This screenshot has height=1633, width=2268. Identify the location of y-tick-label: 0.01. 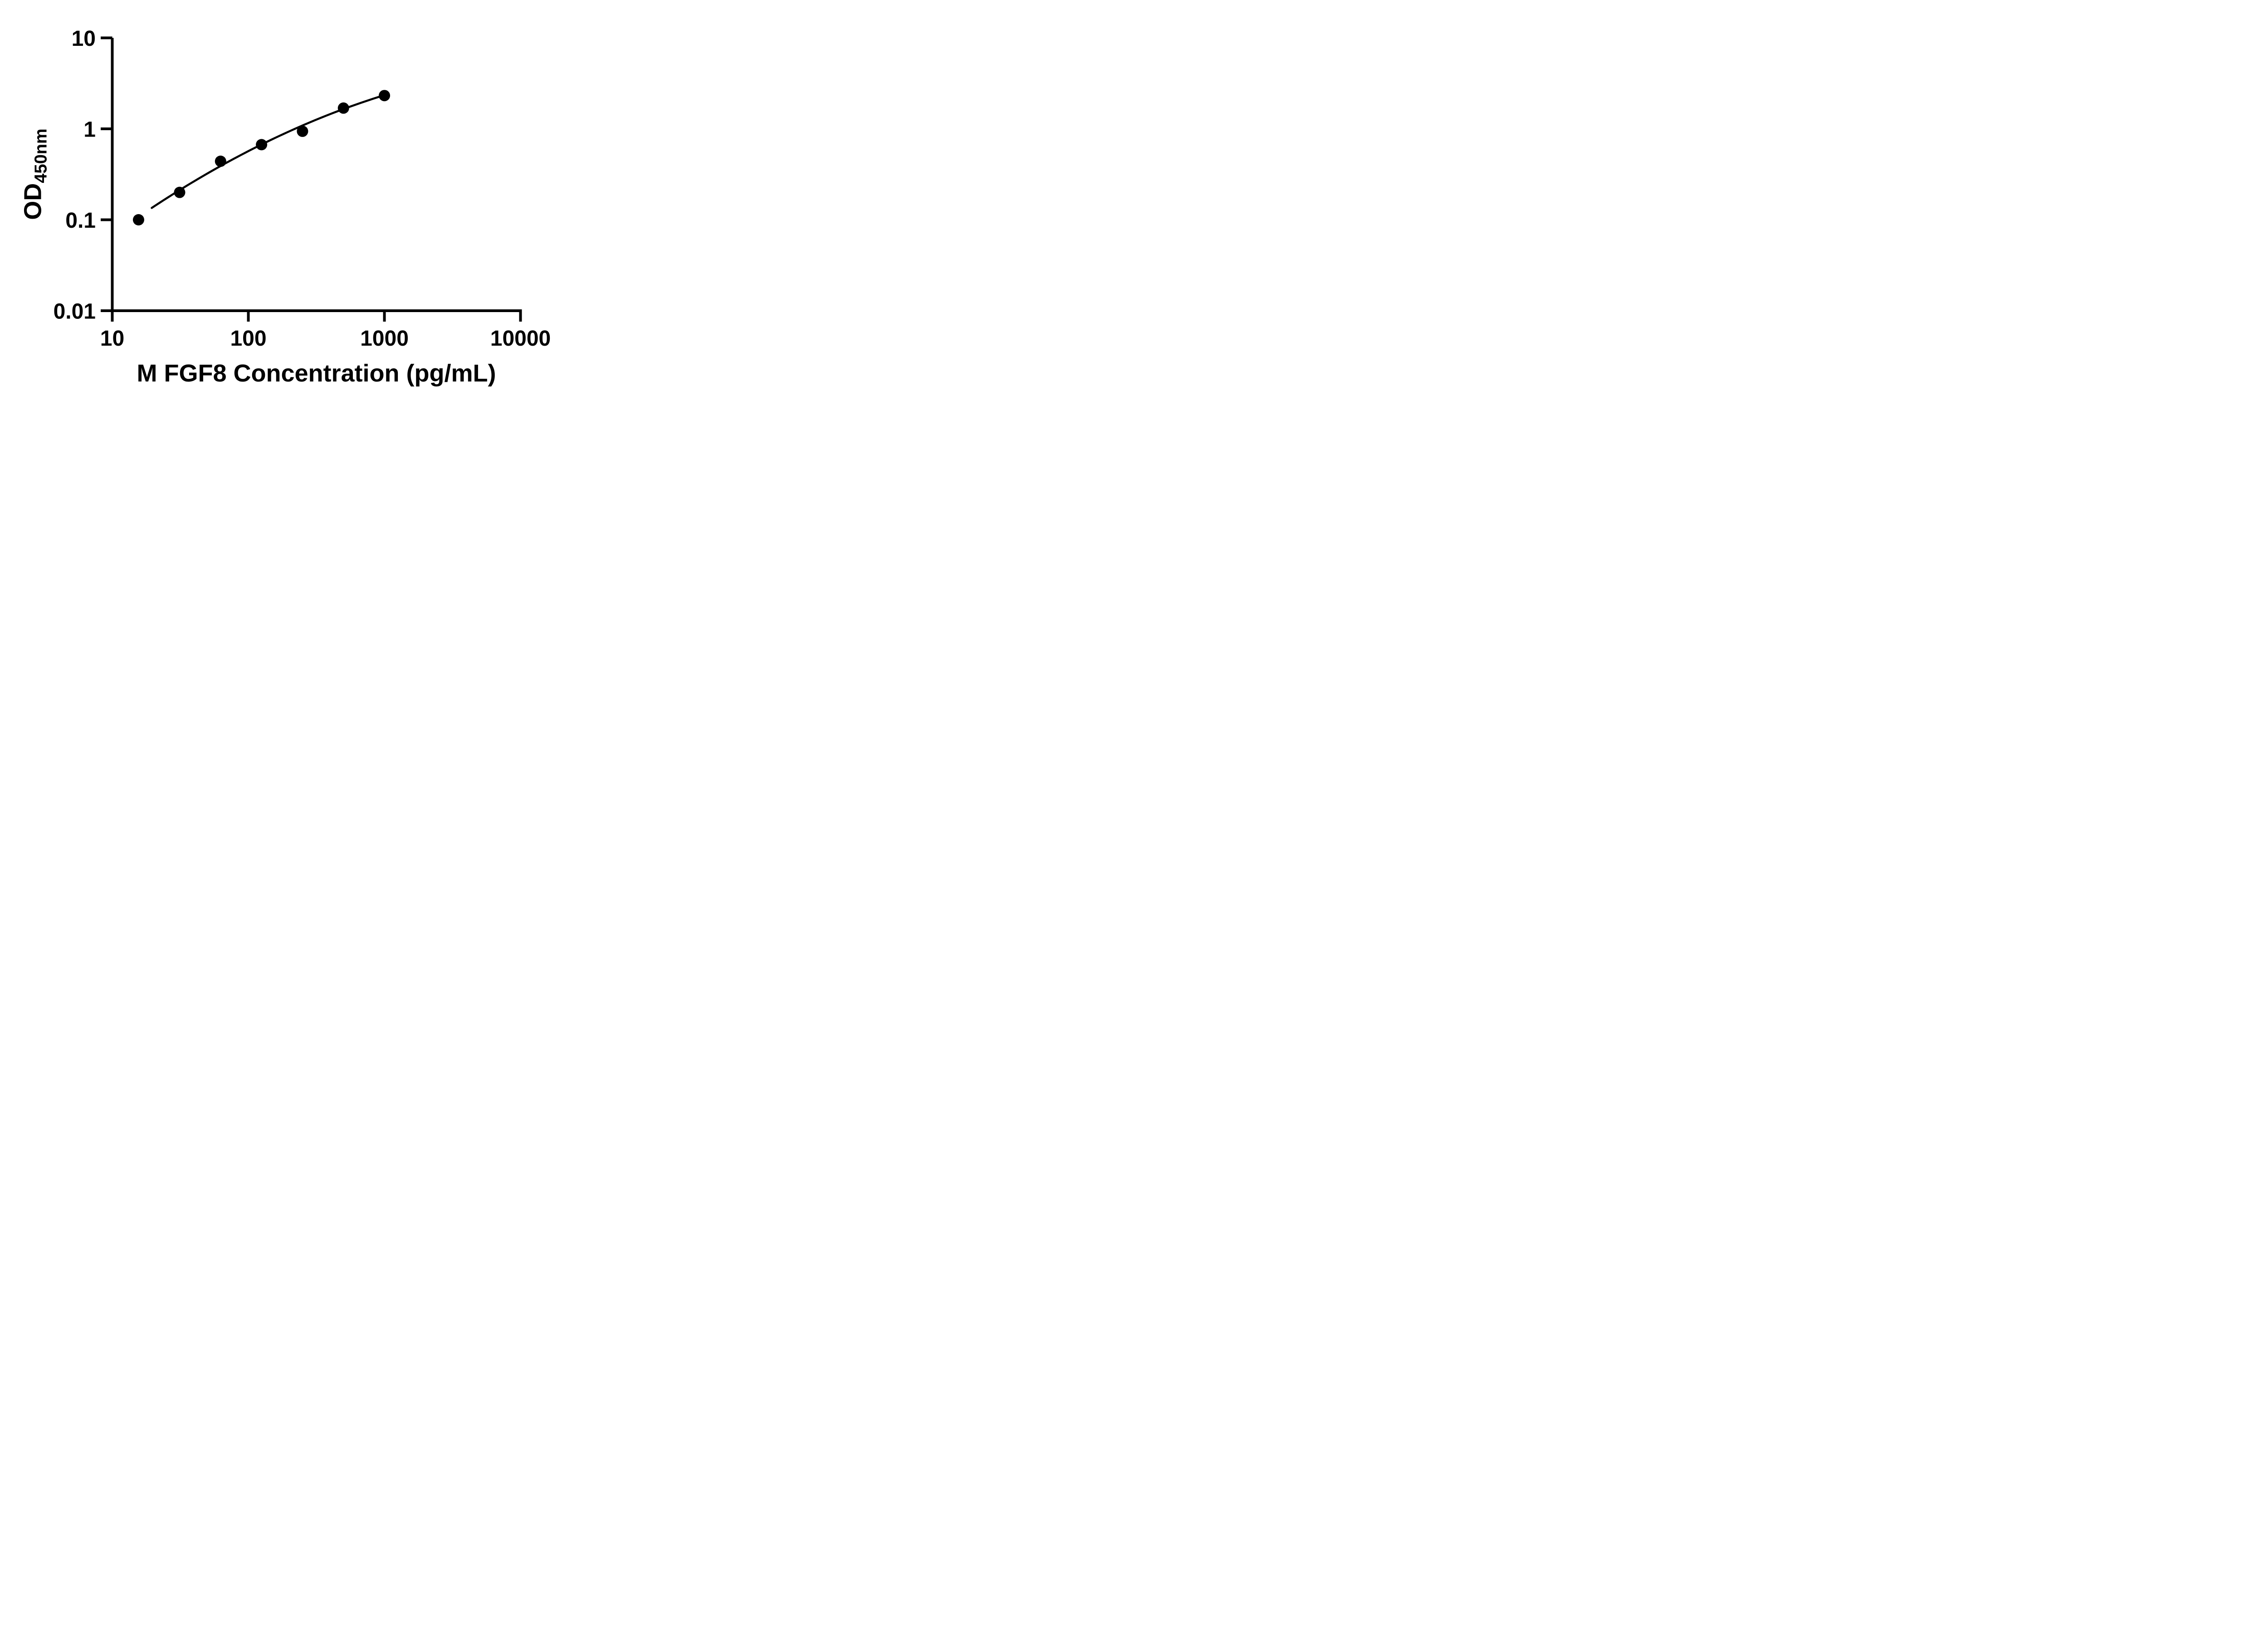
(75, 311).